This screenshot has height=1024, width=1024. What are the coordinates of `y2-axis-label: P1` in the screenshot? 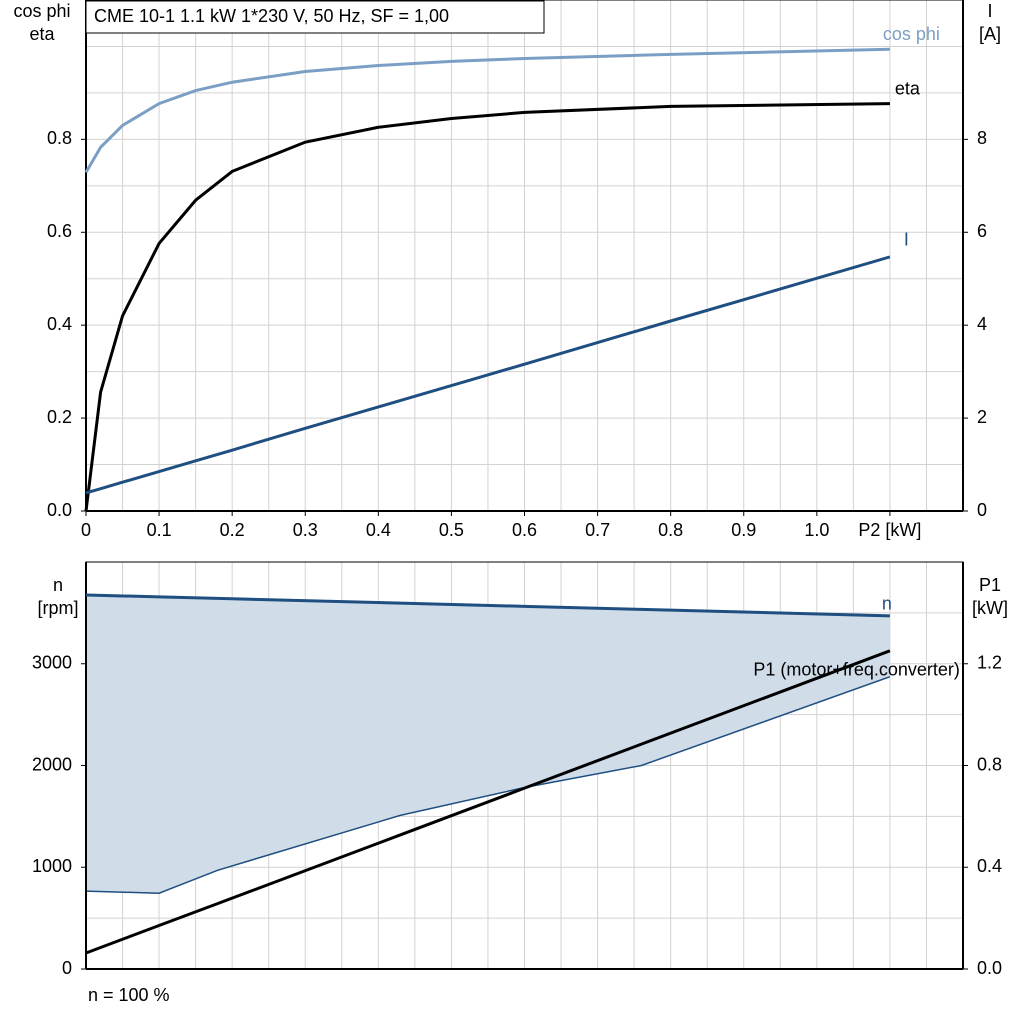 It's located at (990, 585).